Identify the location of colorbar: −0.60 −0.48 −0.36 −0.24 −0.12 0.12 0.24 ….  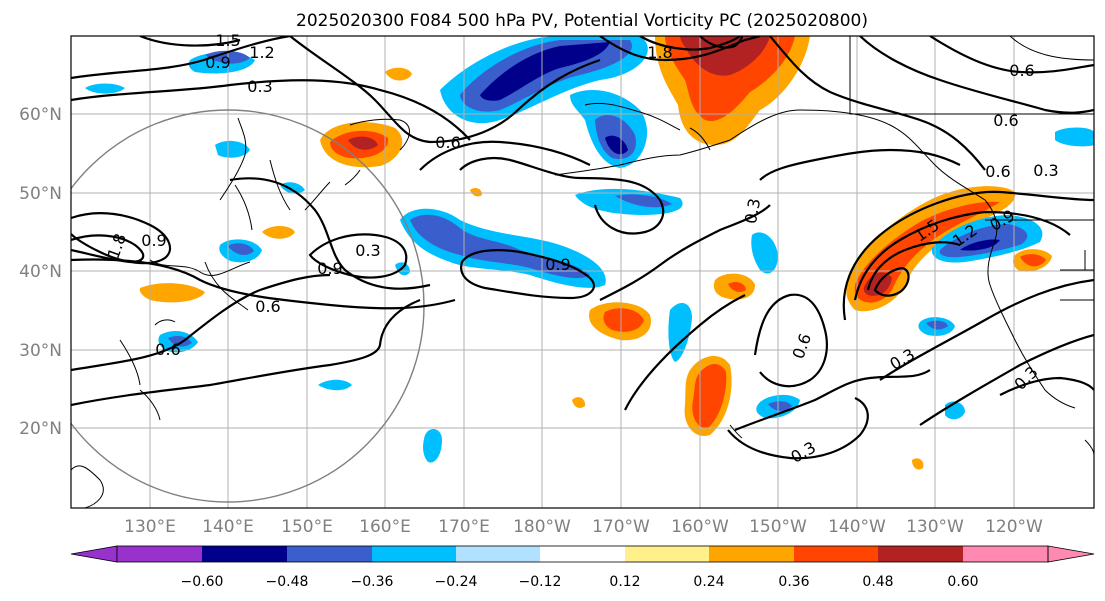
(582, 567).